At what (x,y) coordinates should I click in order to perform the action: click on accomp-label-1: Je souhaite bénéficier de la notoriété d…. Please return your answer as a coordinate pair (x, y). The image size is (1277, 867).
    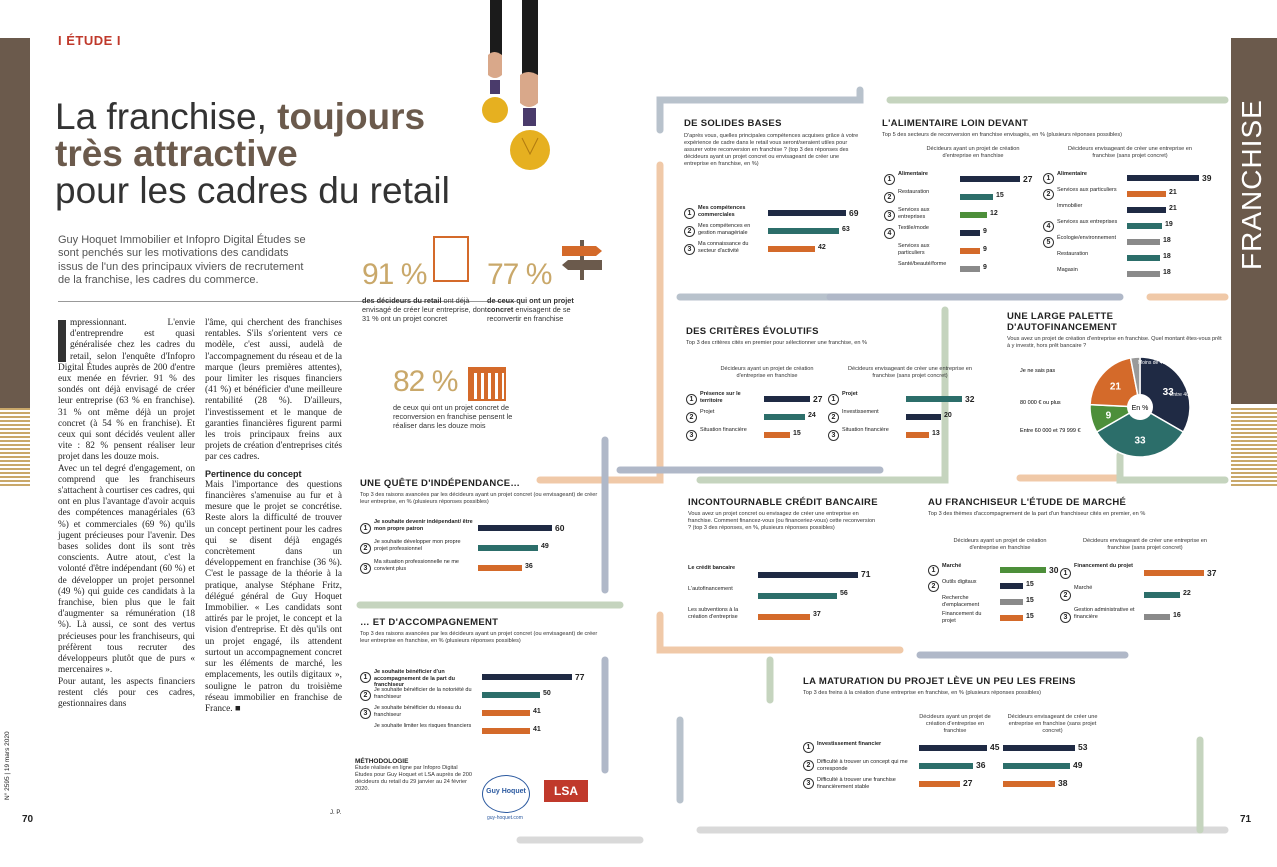
    Looking at the image, I should click on (423, 693).